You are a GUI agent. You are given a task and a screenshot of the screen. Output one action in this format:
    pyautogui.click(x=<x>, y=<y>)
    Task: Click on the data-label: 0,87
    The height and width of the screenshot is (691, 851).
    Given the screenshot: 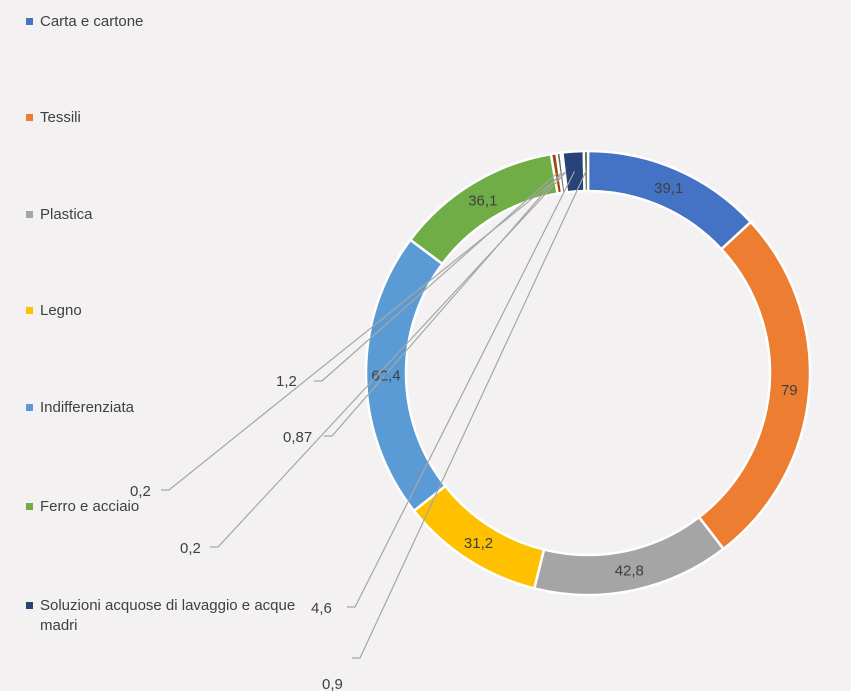 What is the action you would take?
    pyautogui.click(x=297, y=437)
    